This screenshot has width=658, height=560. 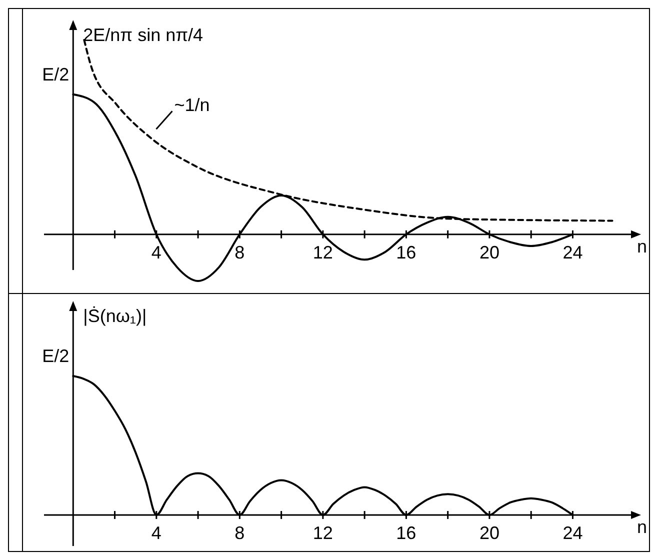 What do you see at coordinates (115, 316) in the screenshot?
I see `y-axis-title: |Ṡ(nω₁)|` at bounding box center [115, 316].